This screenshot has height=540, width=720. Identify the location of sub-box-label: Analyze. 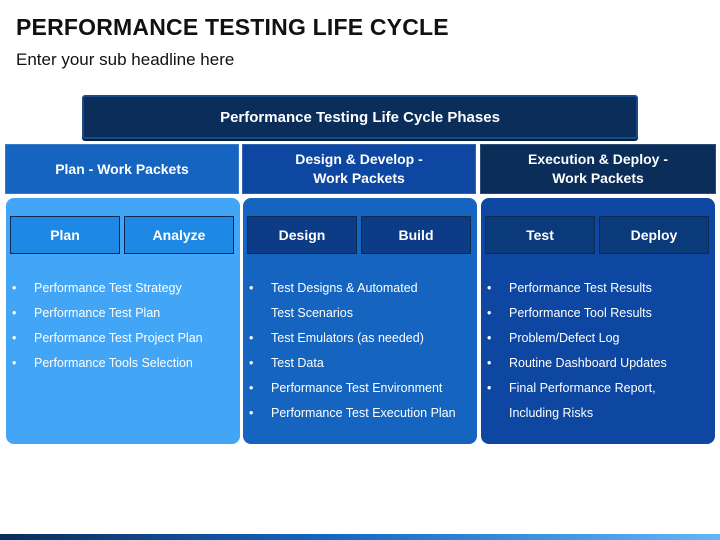
(179, 235).